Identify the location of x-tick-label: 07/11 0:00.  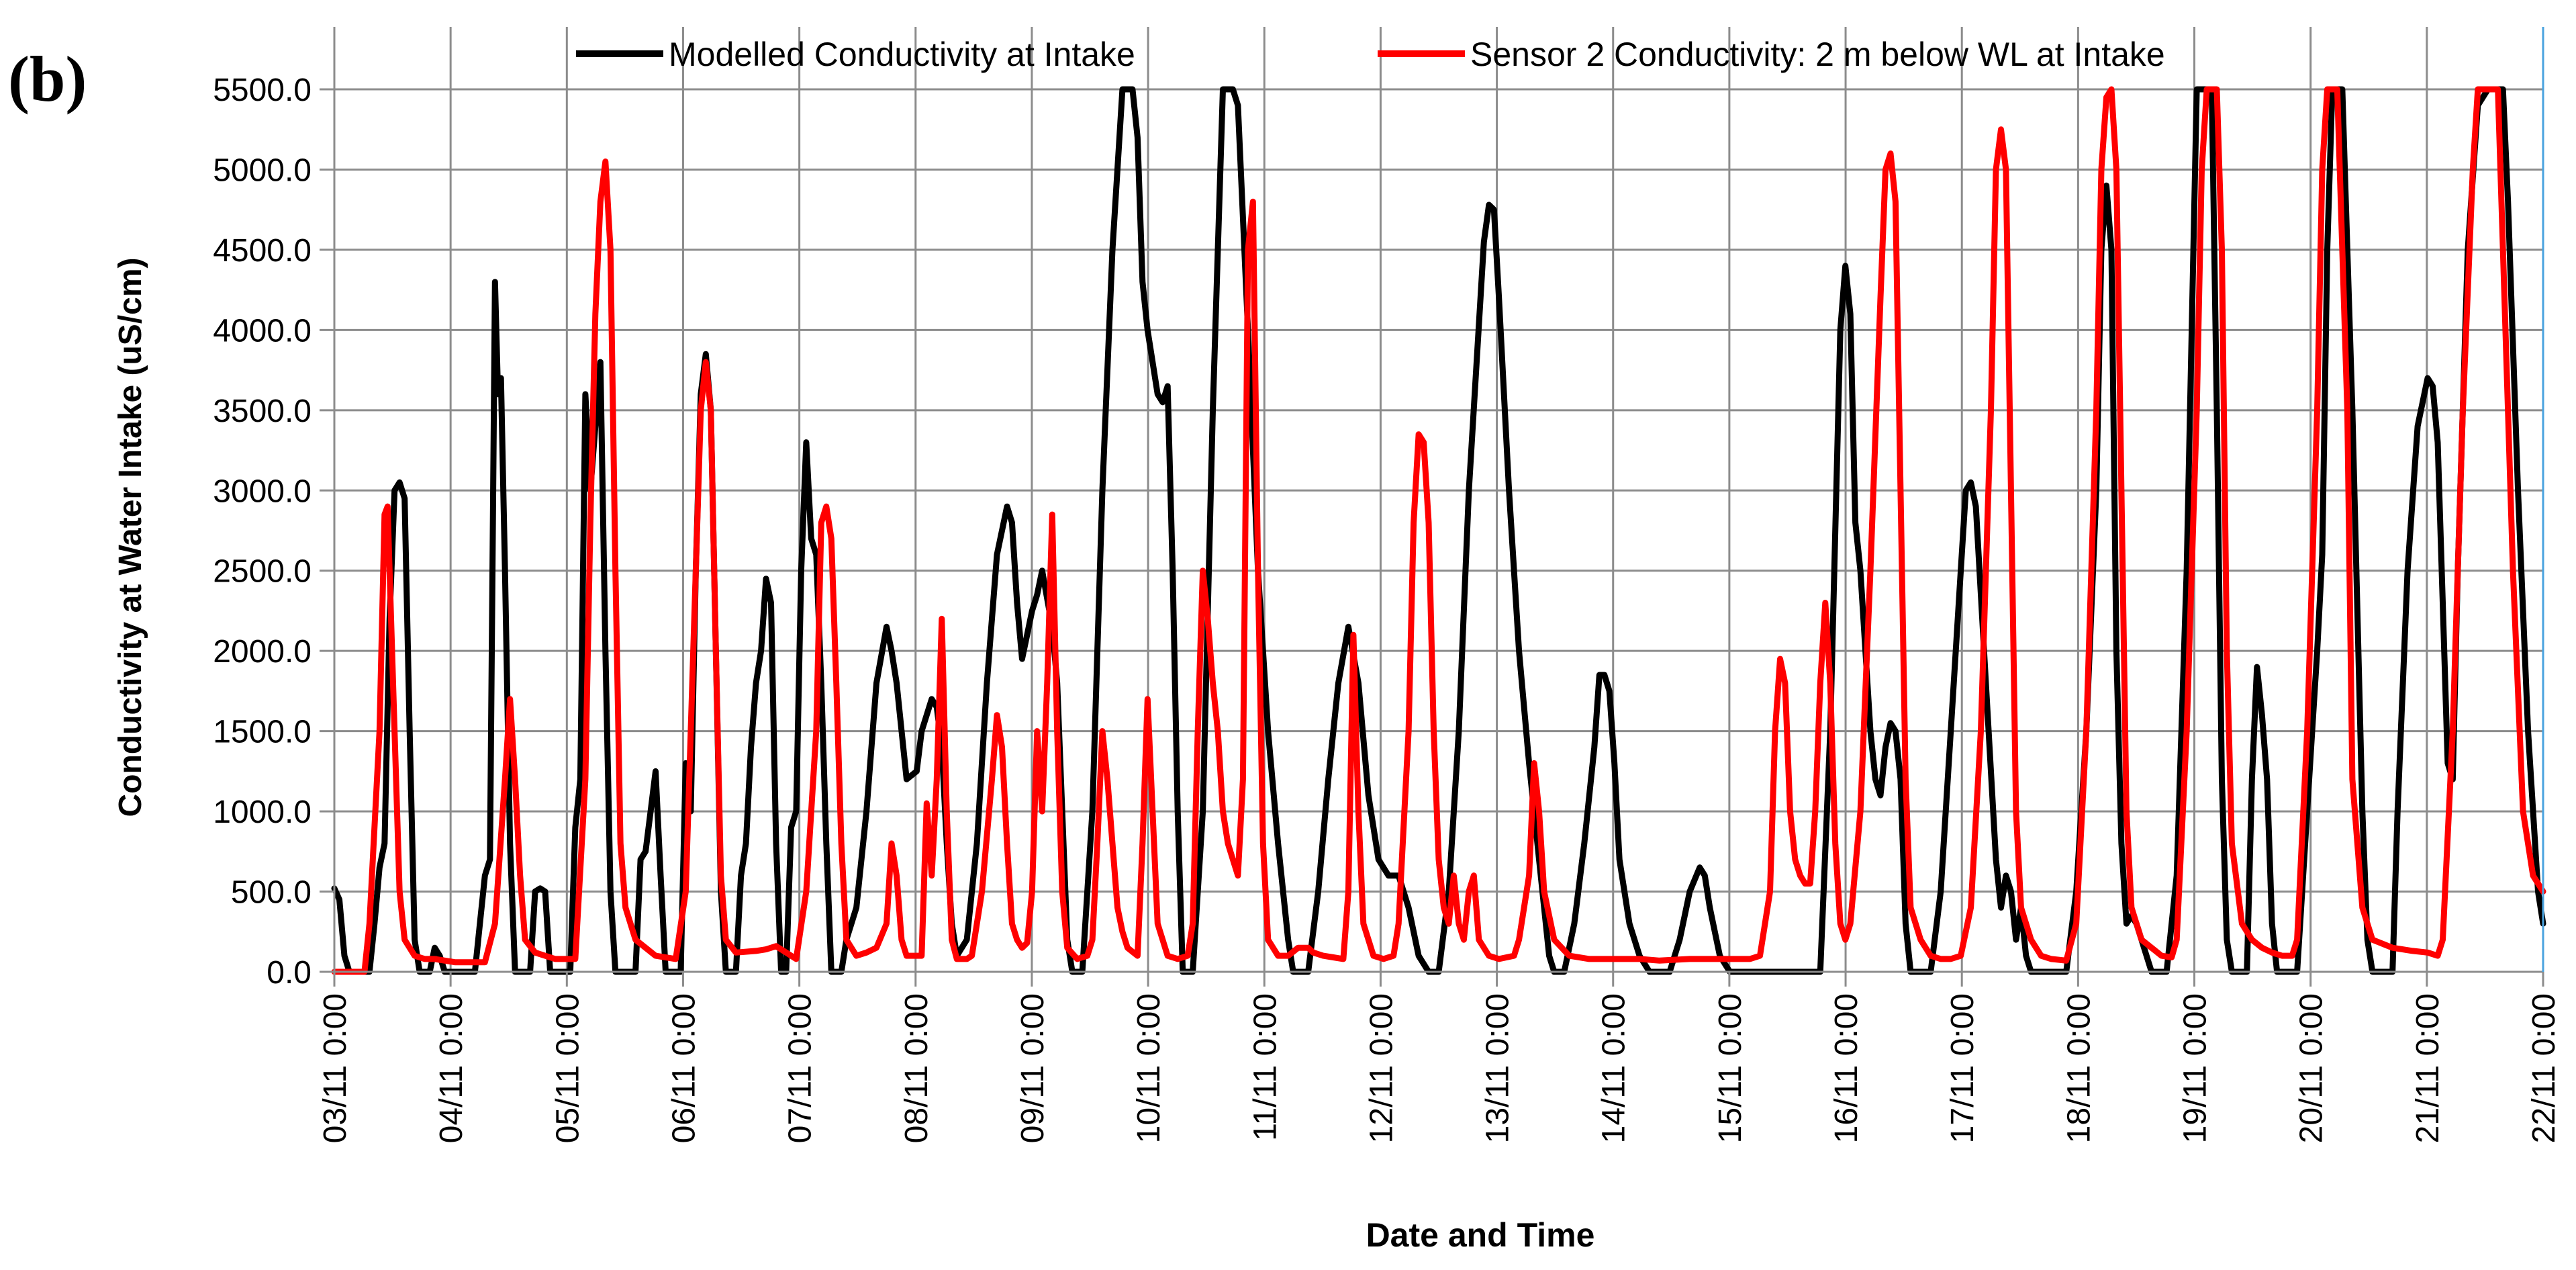
(800, 1068).